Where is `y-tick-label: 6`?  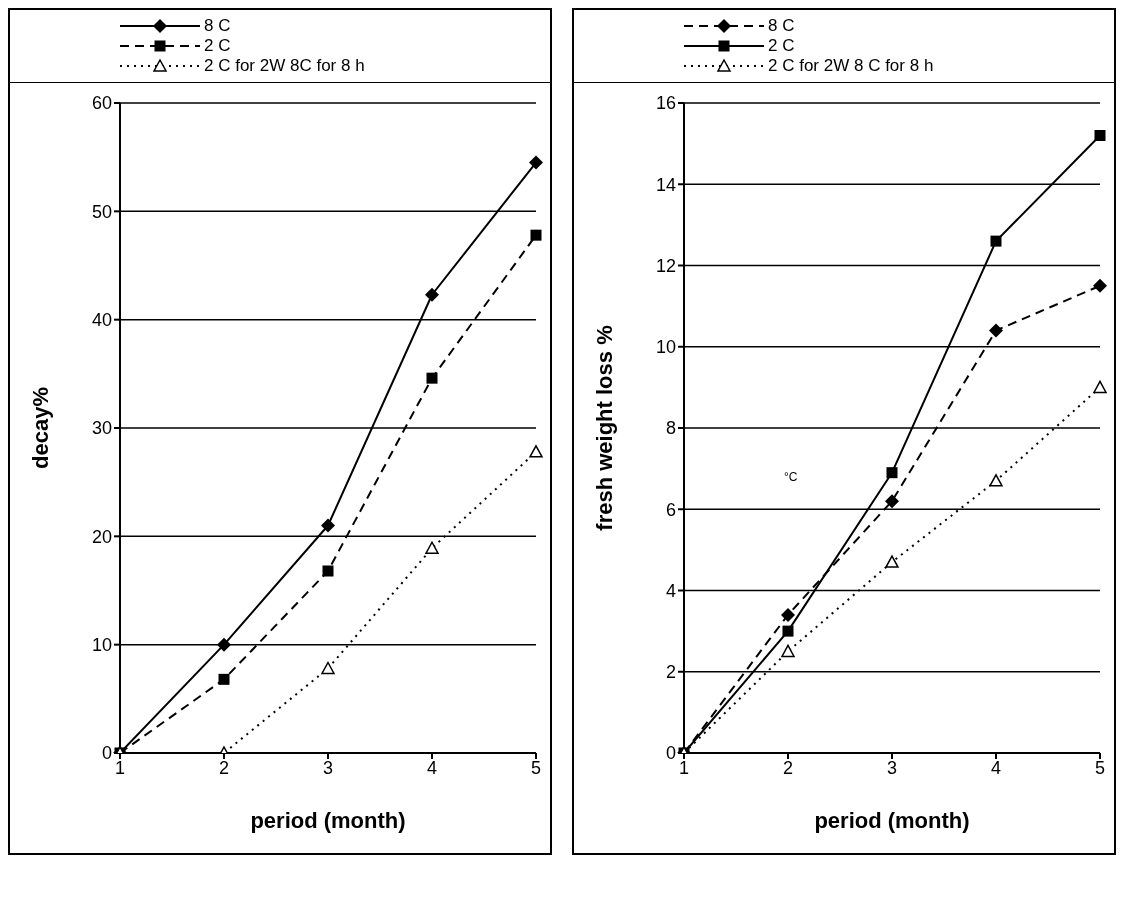
y-tick-label: 6 is located at coordinates (670, 509).